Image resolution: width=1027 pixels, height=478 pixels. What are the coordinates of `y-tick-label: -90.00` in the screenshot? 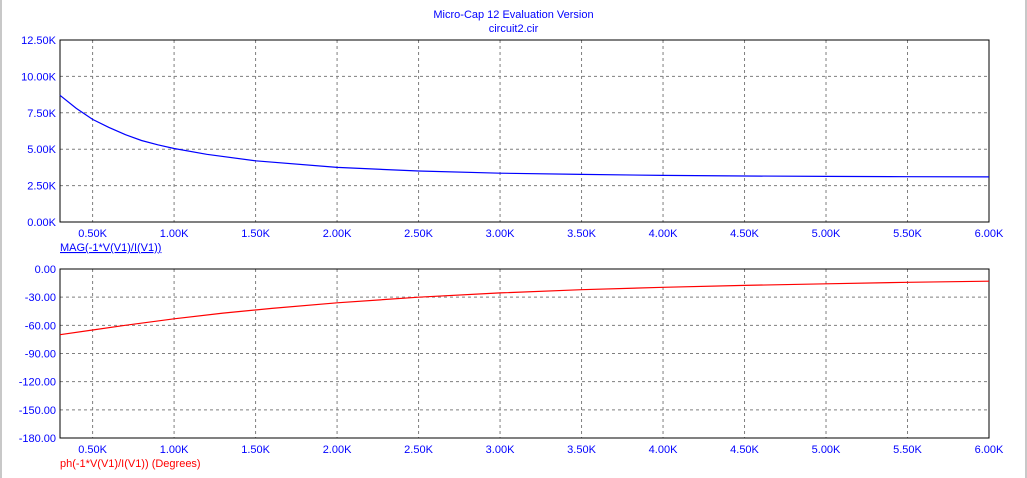 It's located at (40, 355).